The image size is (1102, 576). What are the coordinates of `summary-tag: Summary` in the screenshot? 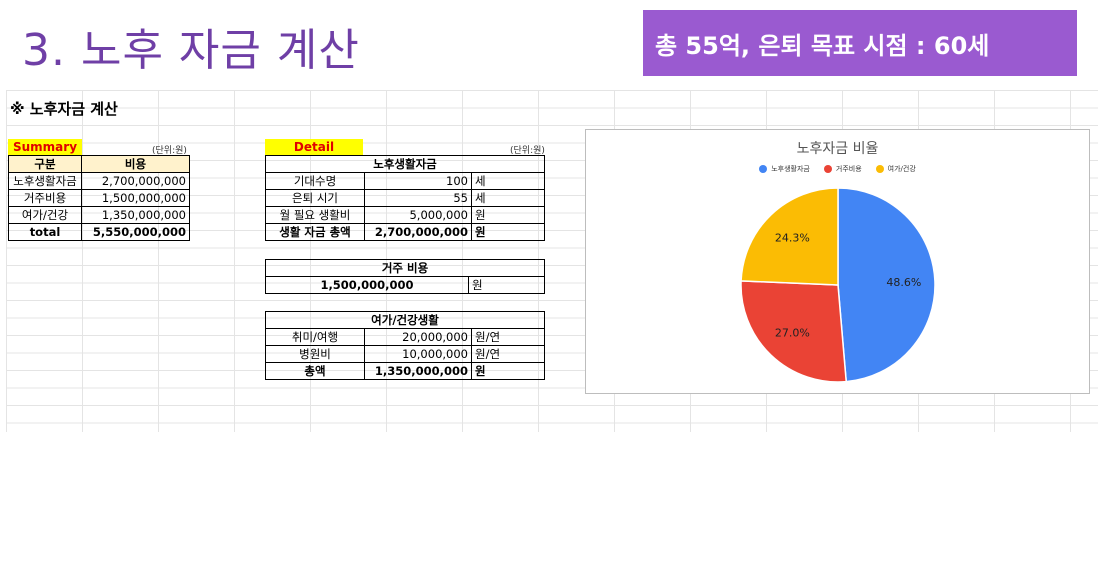 It's located at (45, 147).